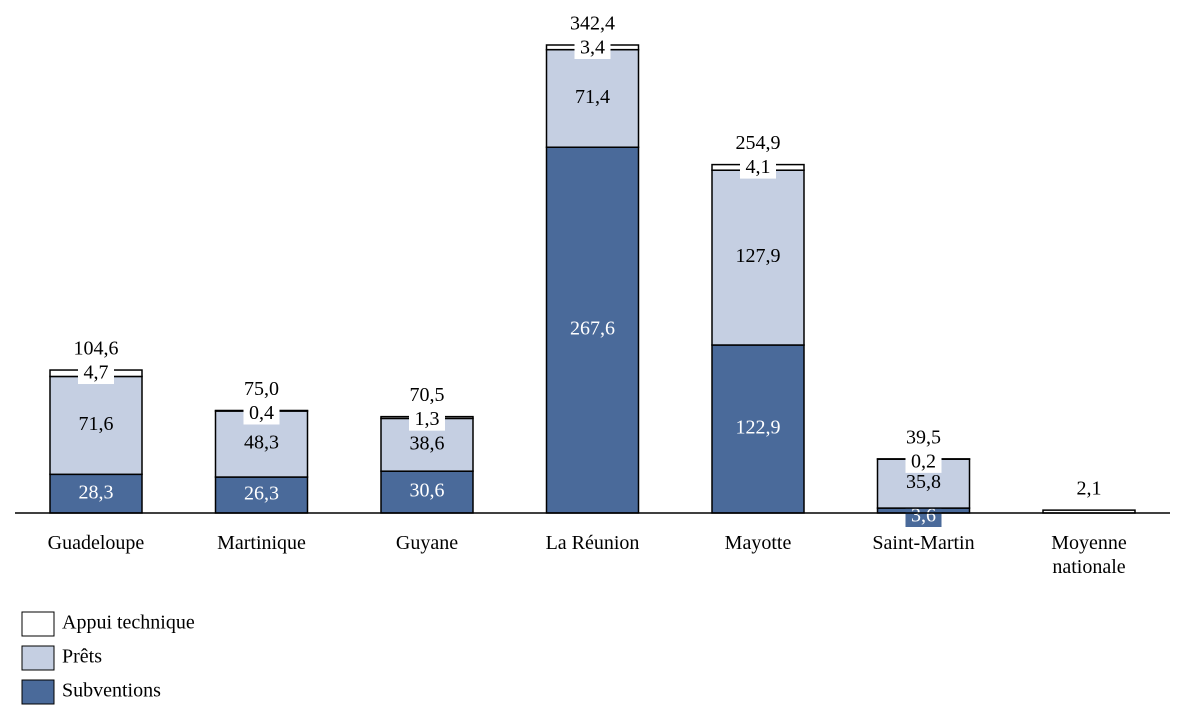 This screenshot has width=1186, height=720. I want to click on x-label-box: La Réunion, so click(592, 543).